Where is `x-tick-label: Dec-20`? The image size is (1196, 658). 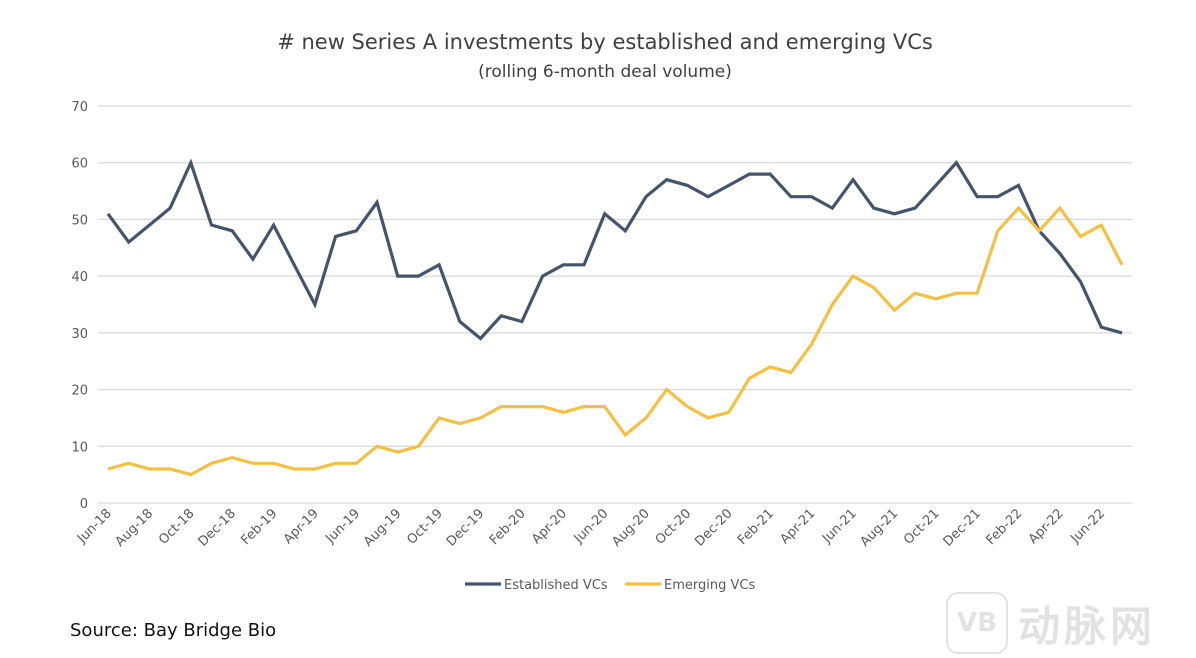 x-tick-label: Dec-20 is located at coordinates (713, 527).